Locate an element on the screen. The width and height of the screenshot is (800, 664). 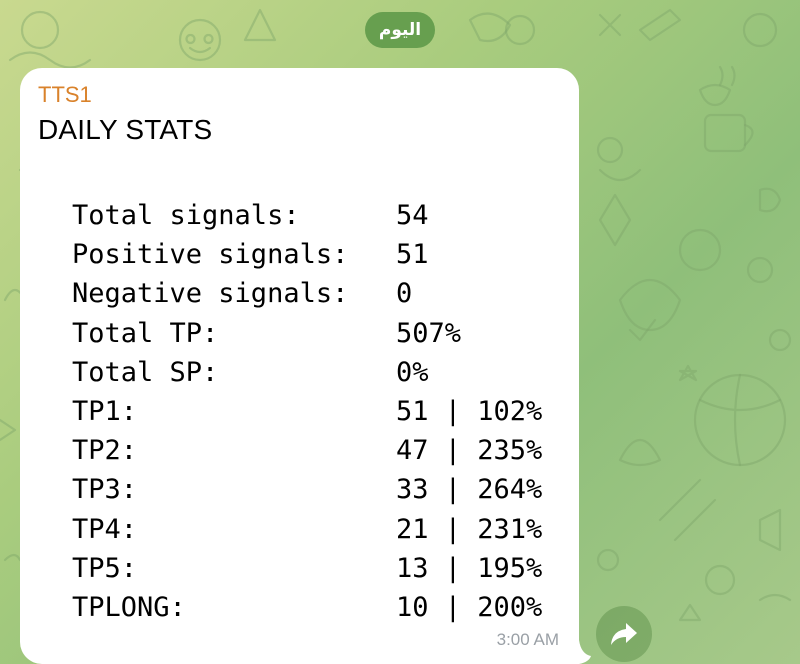
stat-value: 54 is located at coordinates (412, 215).